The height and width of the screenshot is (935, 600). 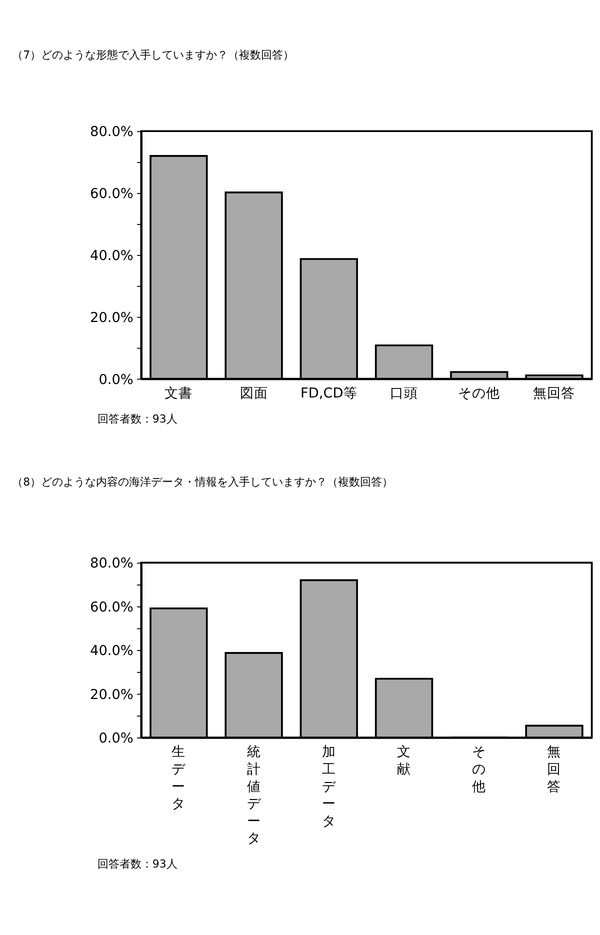 What do you see at coordinates (329, 393) in the screenshot?
I see `x-tick-label: FD,CD等` at bounding box center [329, 393].